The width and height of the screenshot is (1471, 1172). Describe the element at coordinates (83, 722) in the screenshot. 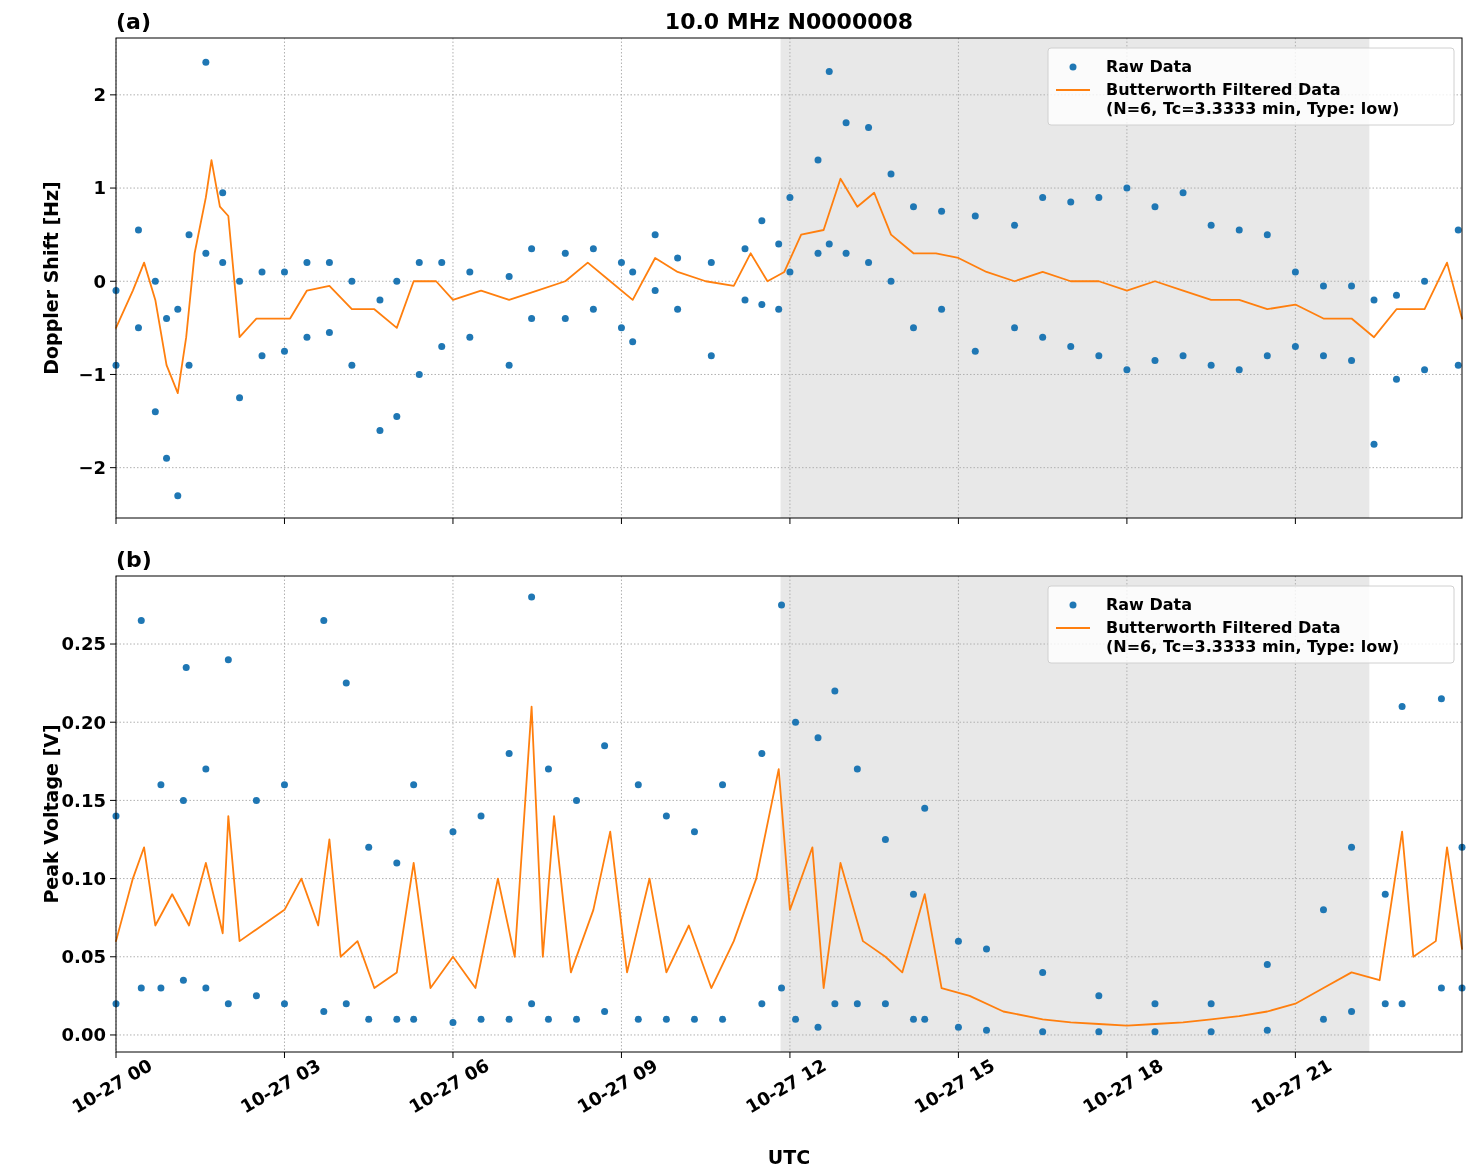

I see `y-tick-label: 0.20` at that location.